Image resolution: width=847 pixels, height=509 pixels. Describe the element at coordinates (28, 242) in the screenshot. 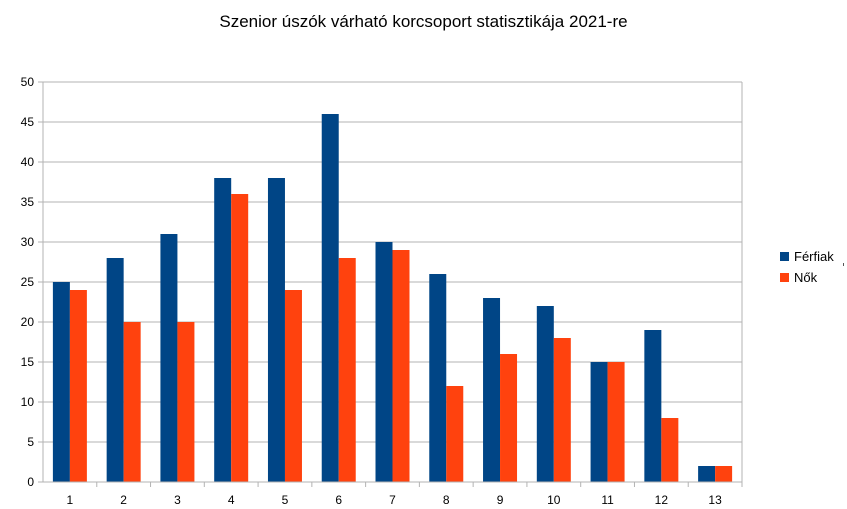

I see `y-tick-label: 30` at that location.